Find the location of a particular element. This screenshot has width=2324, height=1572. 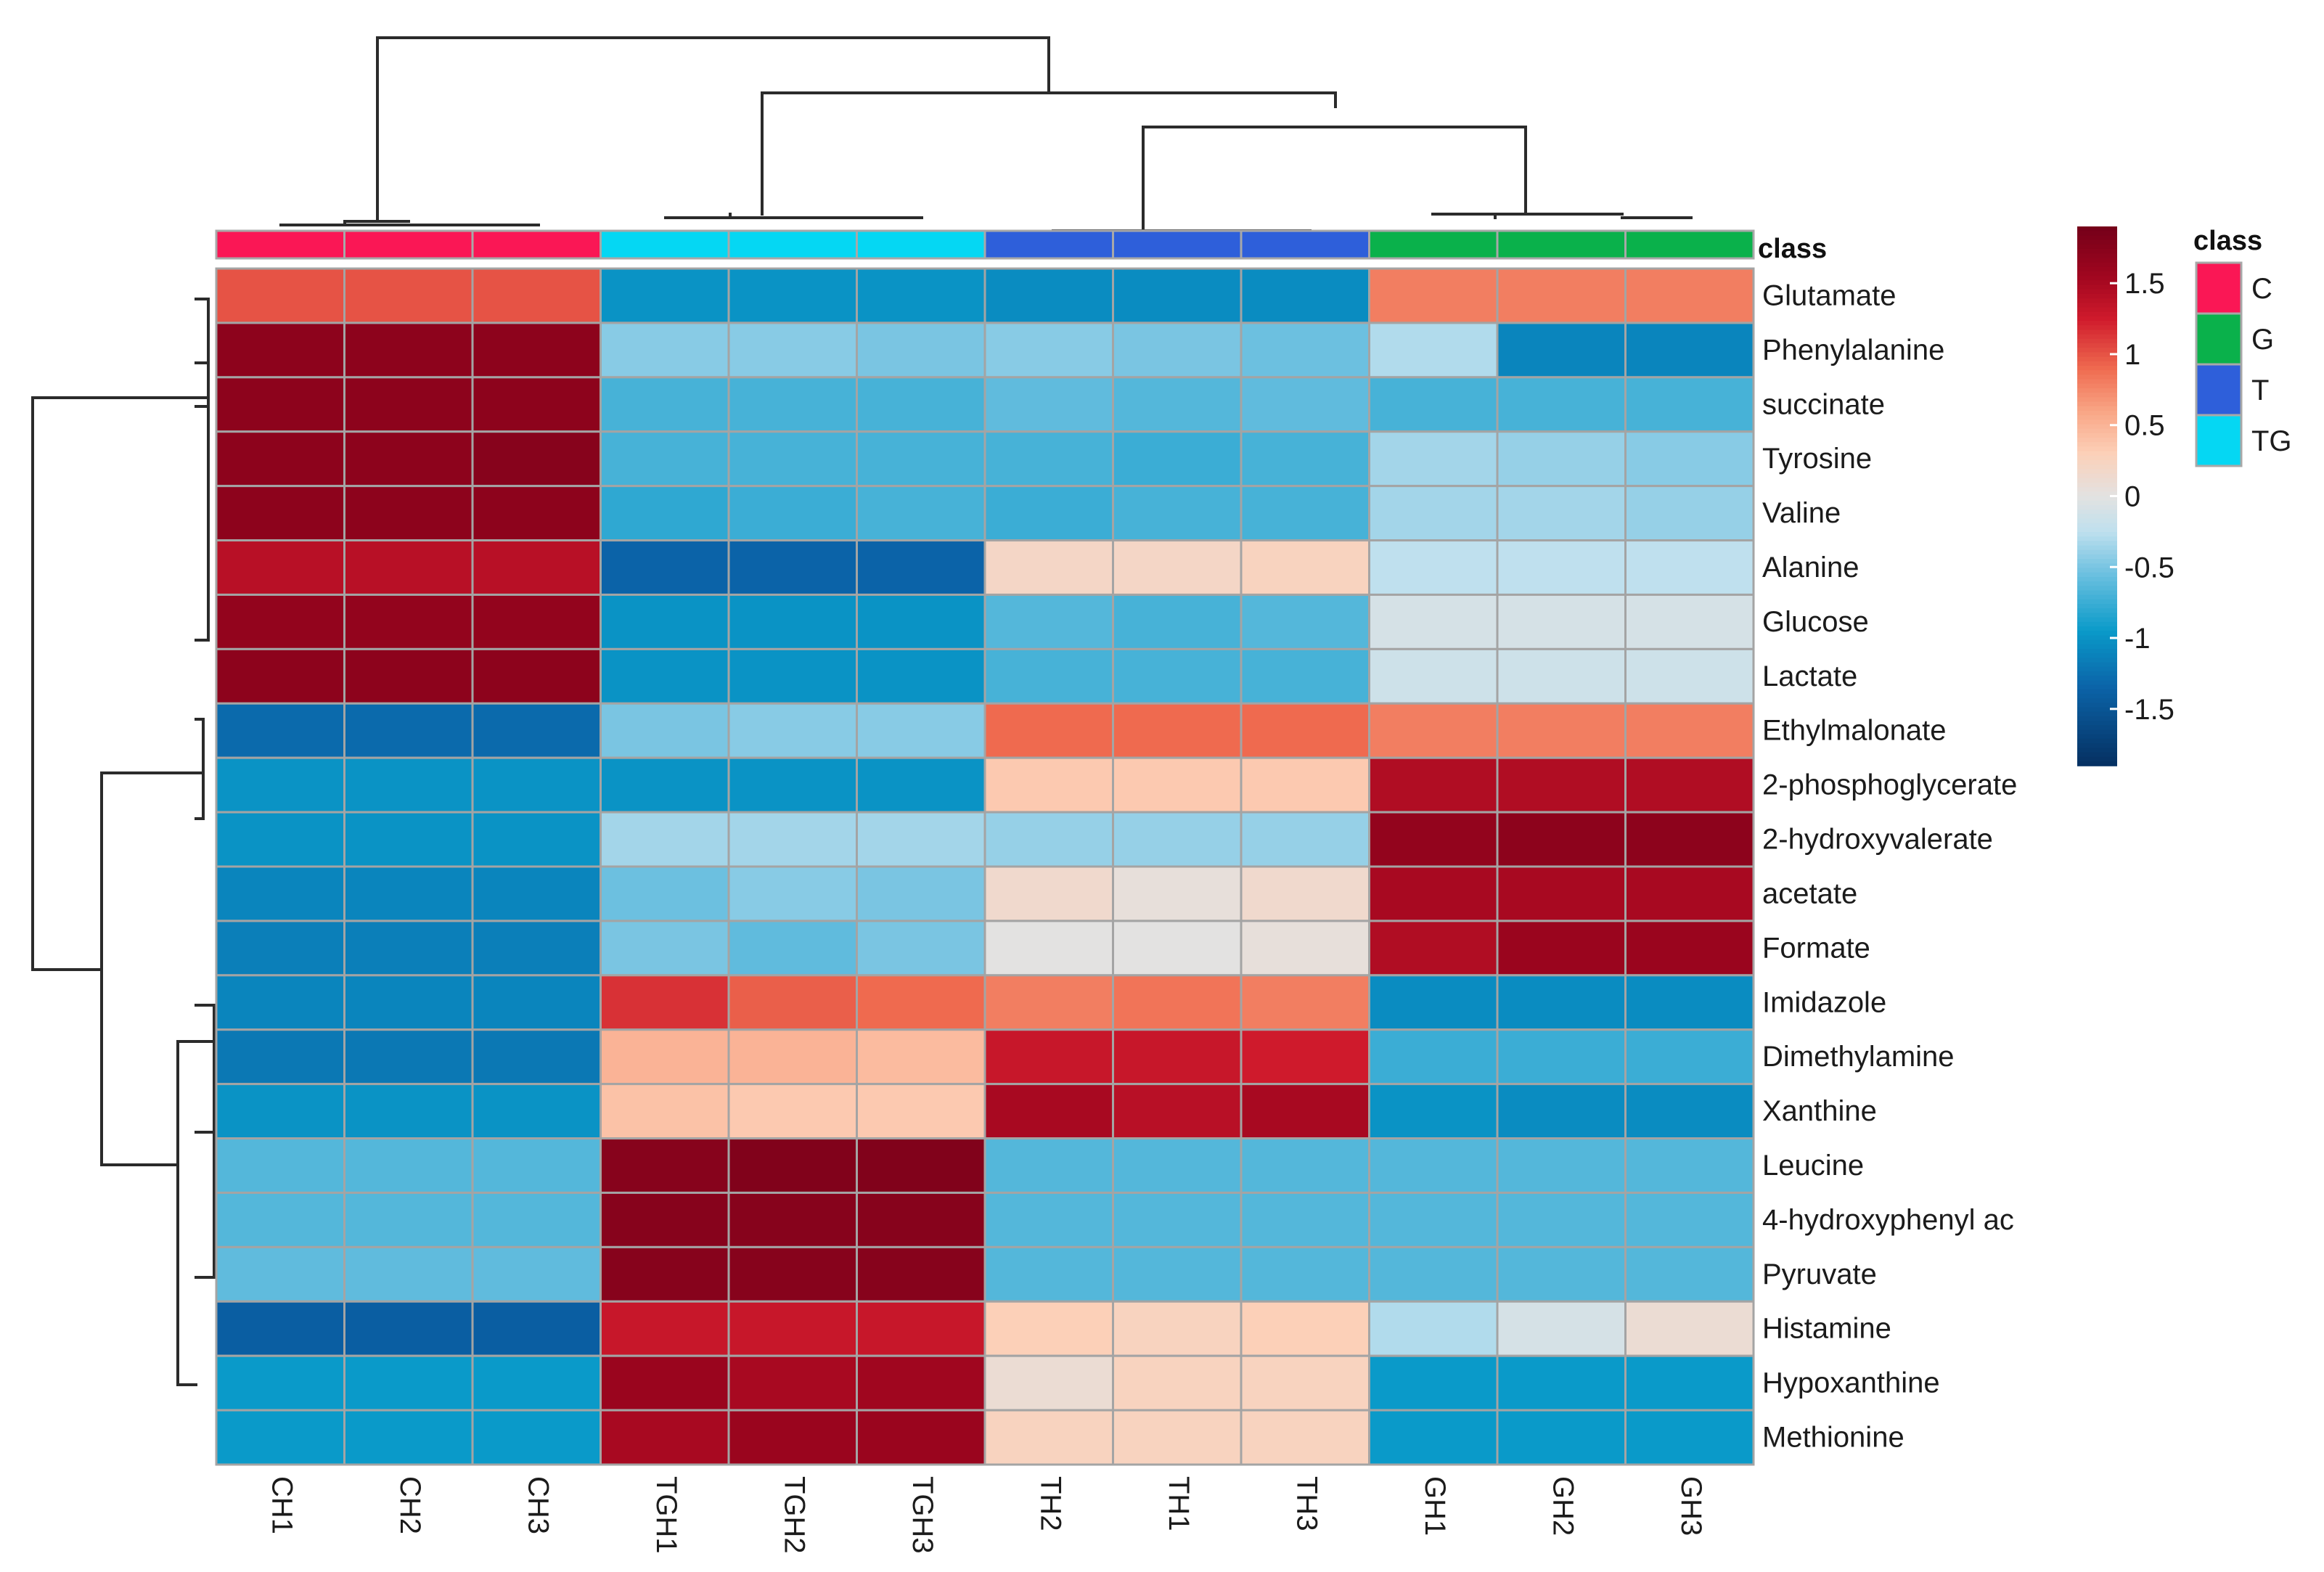

colorbar-tick-label: 0.5 is located at coordinates (2144, 426).